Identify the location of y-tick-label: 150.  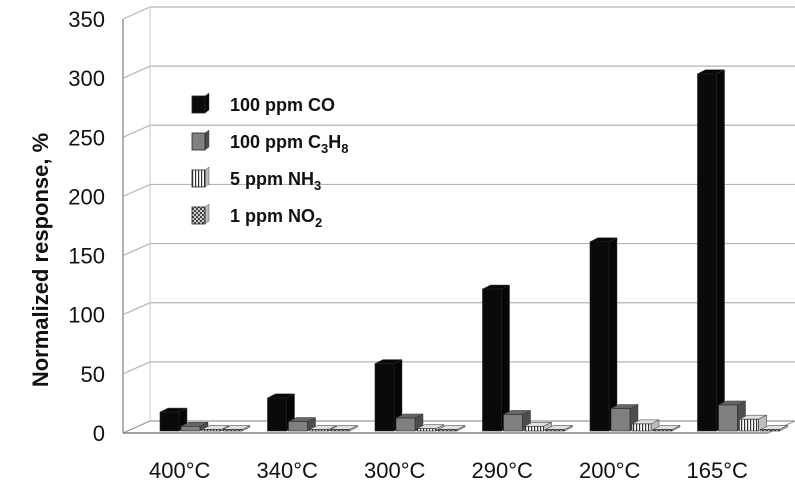
(86, 256).